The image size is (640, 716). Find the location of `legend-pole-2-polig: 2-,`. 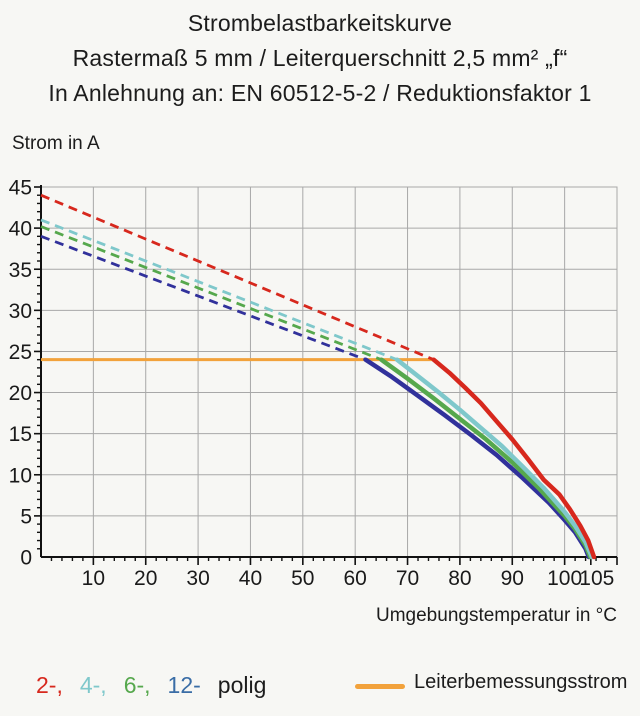

legend-pole-2-polig: 2-, is located at coordinates (49, 685).